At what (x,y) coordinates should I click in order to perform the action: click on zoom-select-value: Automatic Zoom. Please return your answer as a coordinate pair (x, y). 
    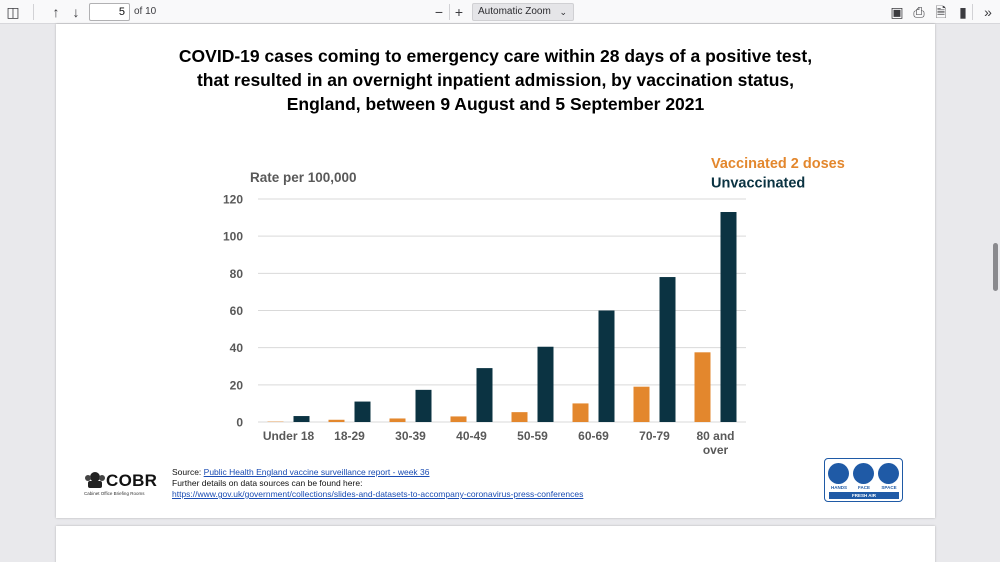
    Looking at the image, I should click on (514, 11).